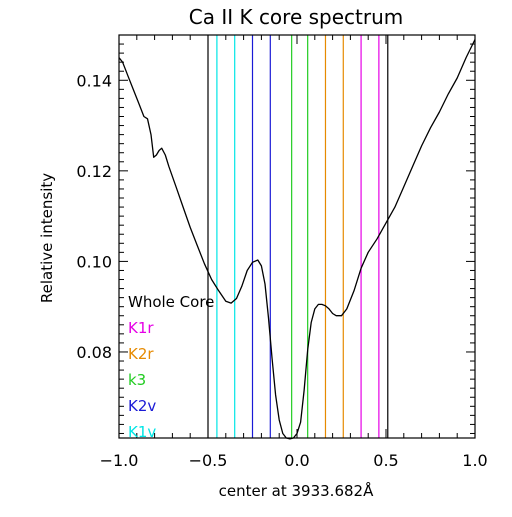  Describe the element at coordinates (47, 238) in the screenshot. I see `y-axis-label: Relative intensity` at that location.